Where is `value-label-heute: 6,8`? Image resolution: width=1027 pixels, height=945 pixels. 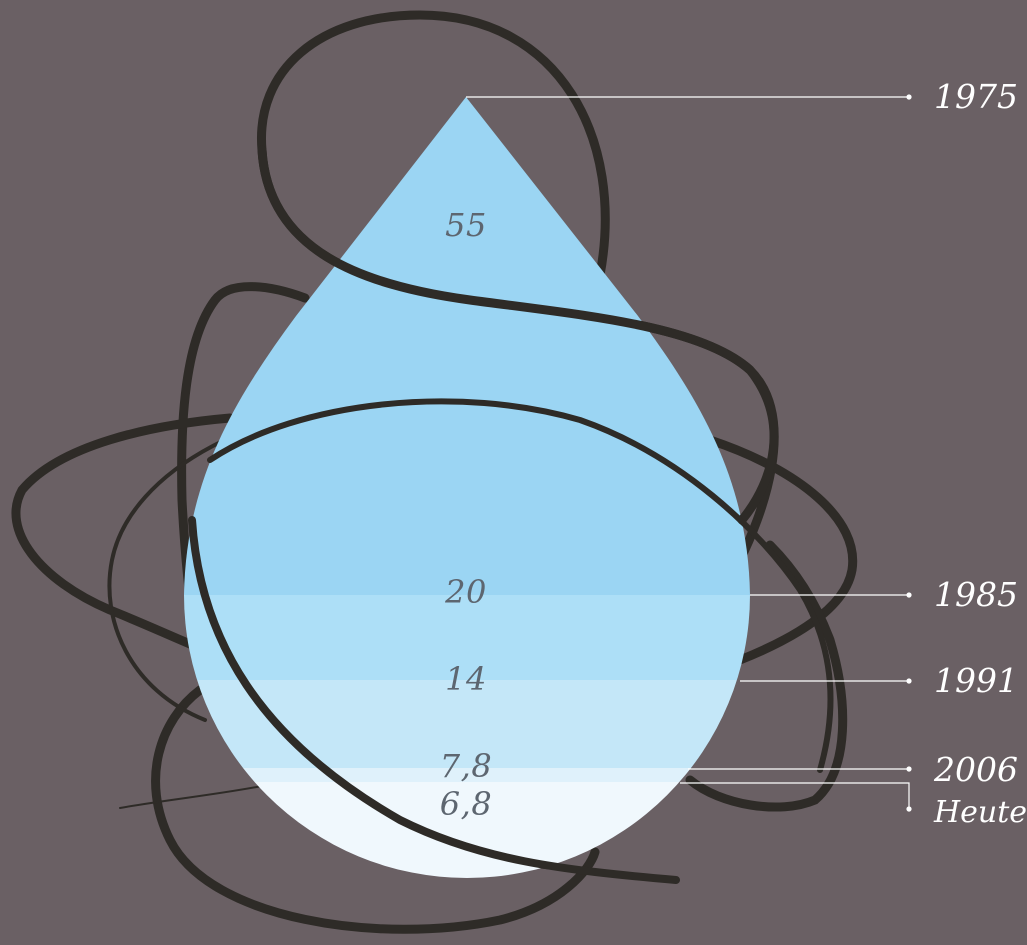 value-label-heute: 6,8 is located at coordinates (466, 804).